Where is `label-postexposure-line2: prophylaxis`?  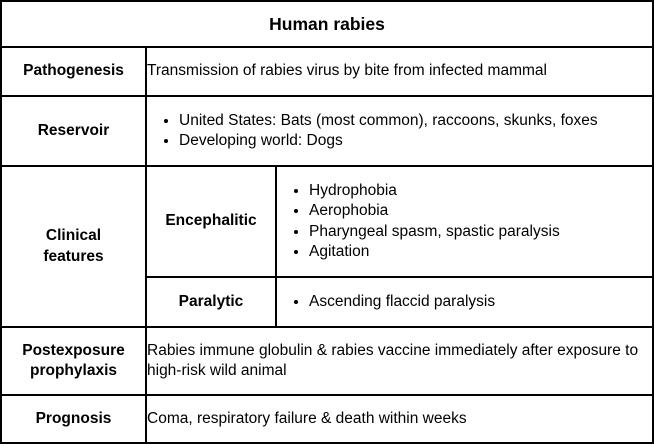
label-postexposure-line2: prophylaxis is located at coordinates (73, 370).